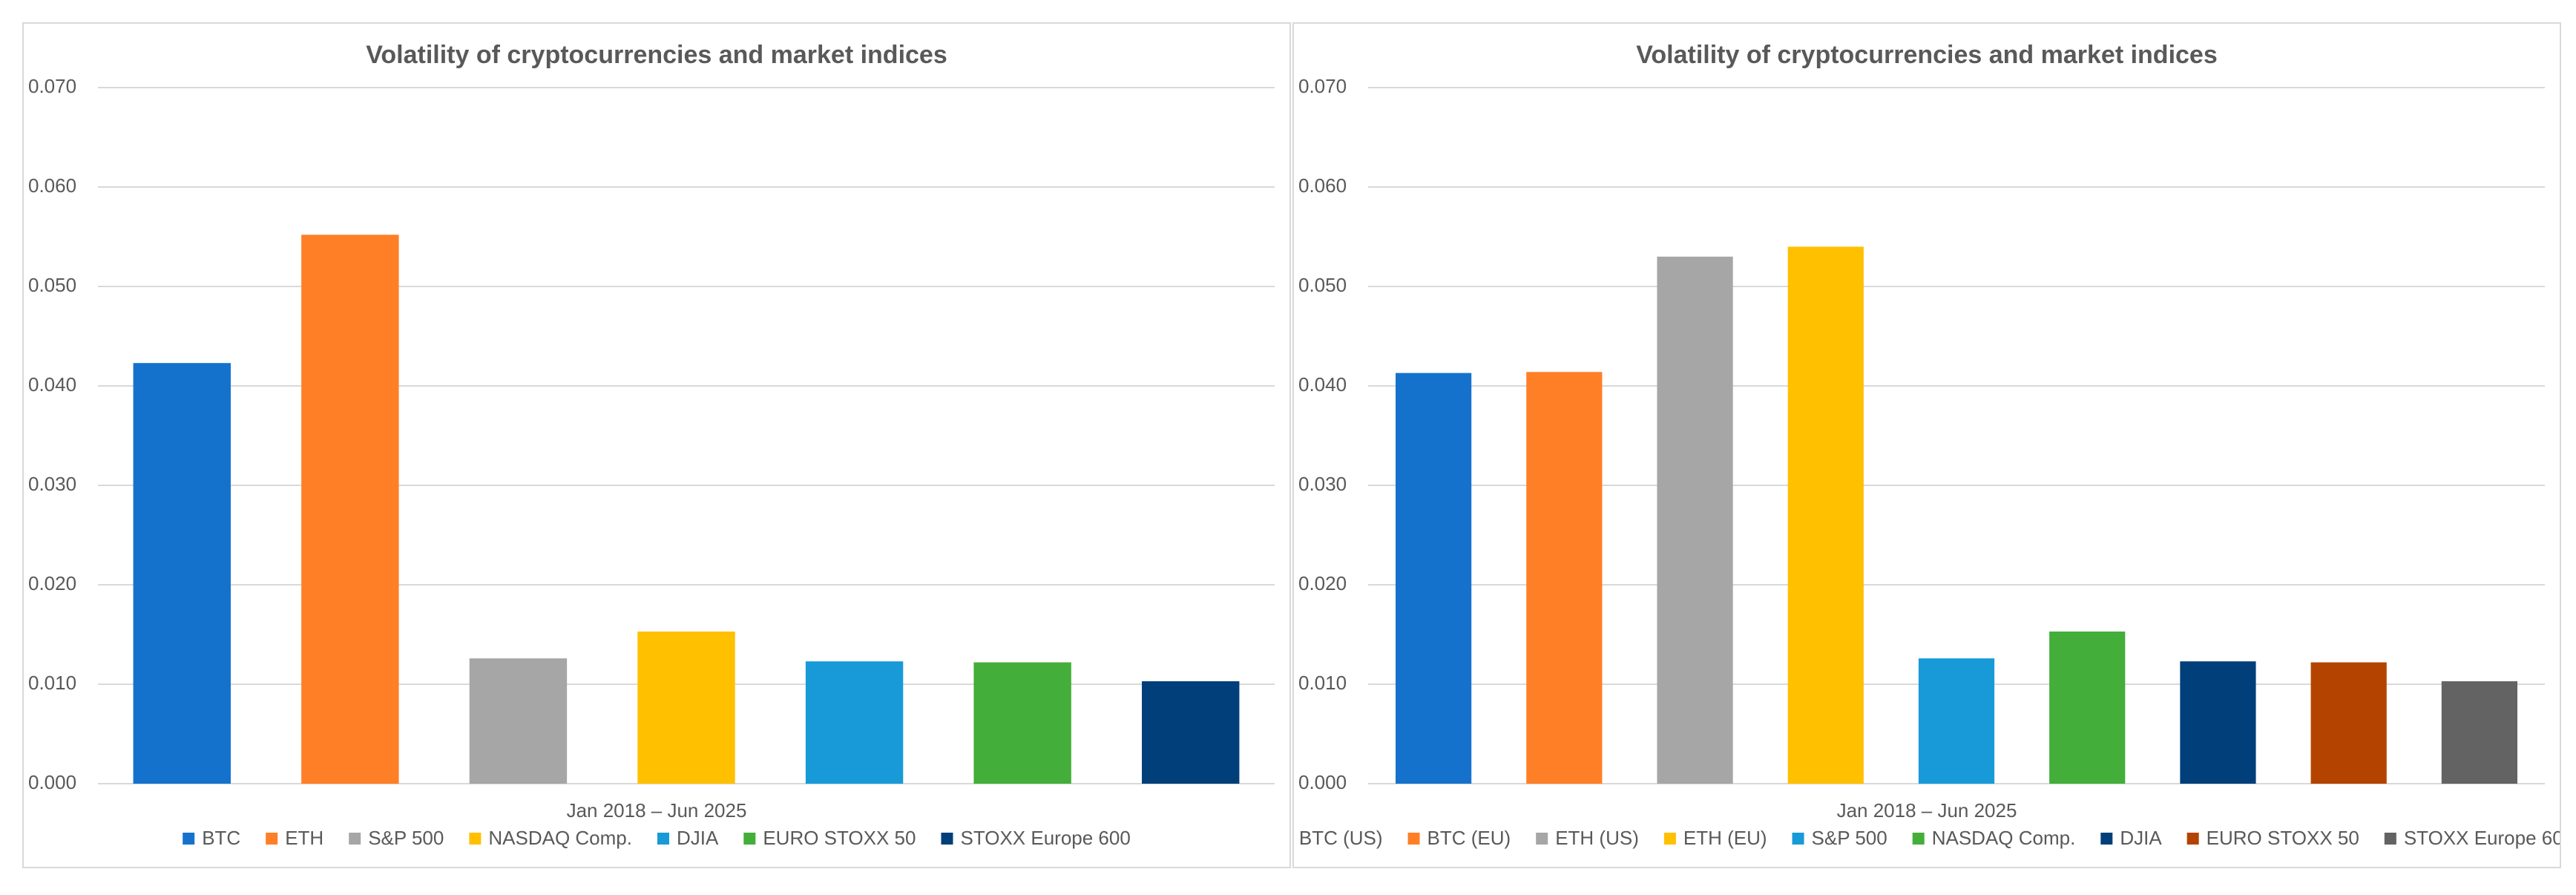 Image resolution: width=2576 pixels, height=895 pixels. Describe the element at coordinates (1341, 838) in the screenshot. I see `legend-label: BTC (US)` at that location.